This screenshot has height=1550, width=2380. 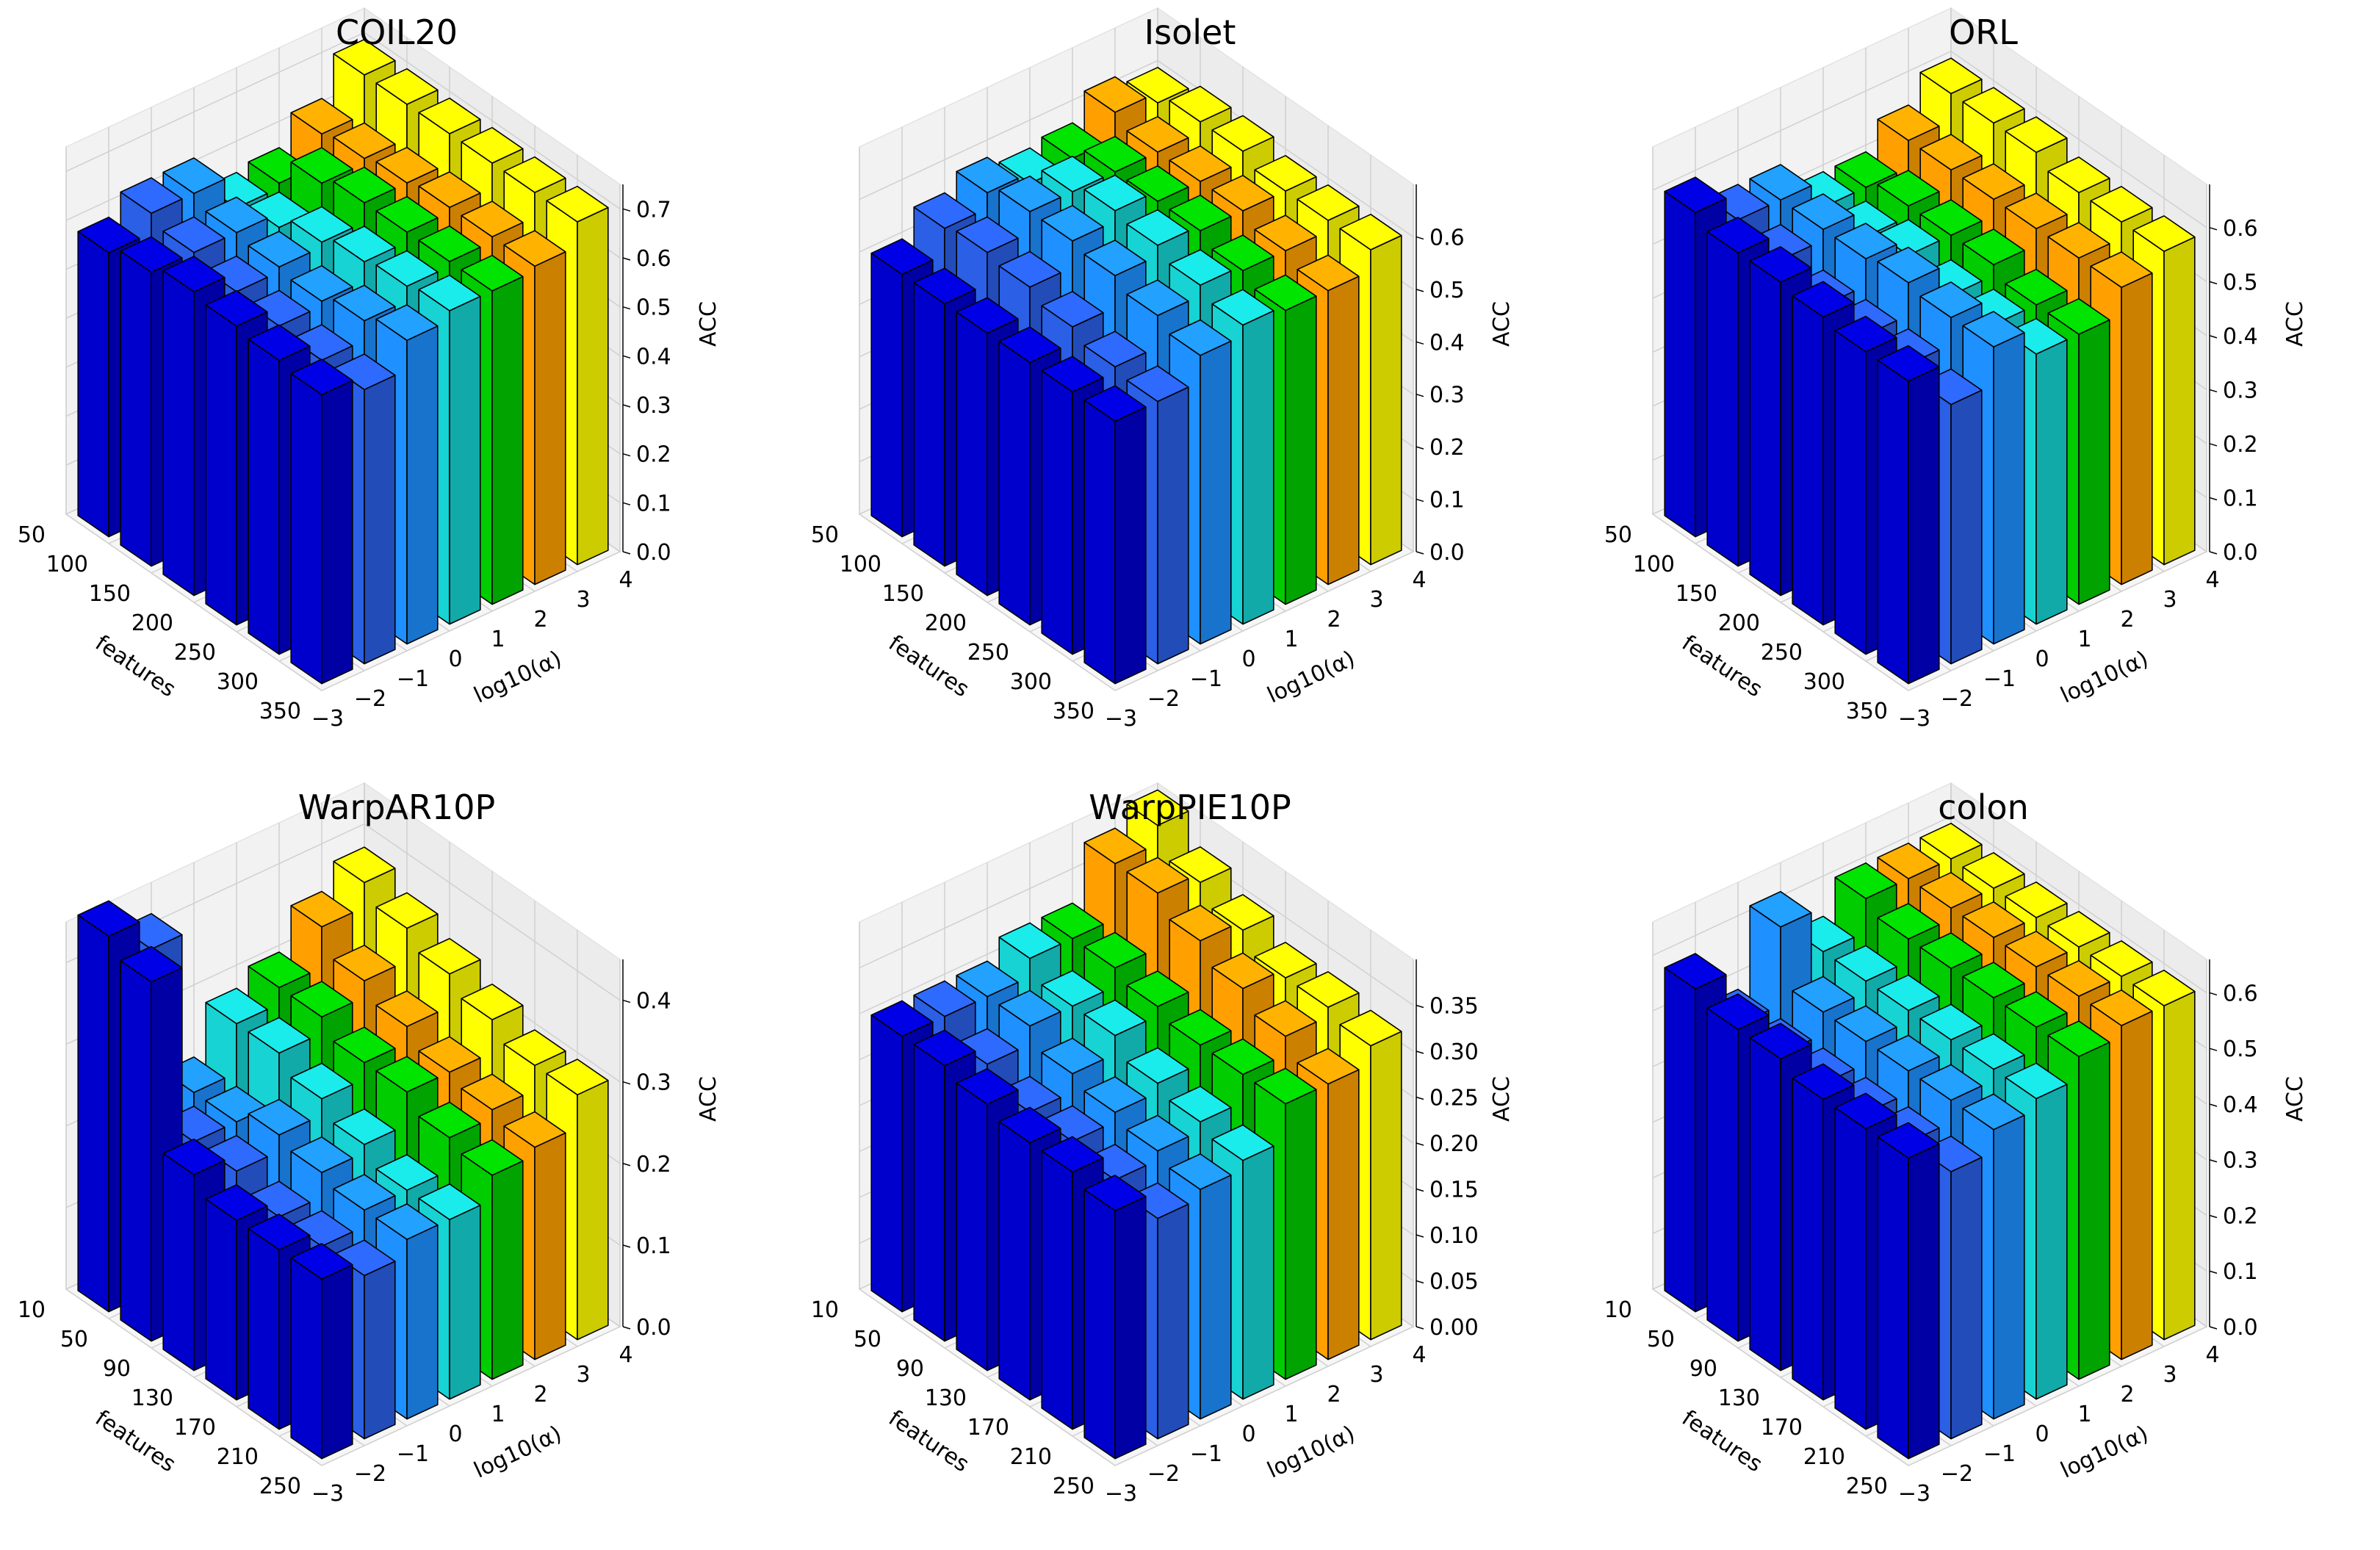 I want to click on y-tick-label: 1, so click(x=2084, y=640).